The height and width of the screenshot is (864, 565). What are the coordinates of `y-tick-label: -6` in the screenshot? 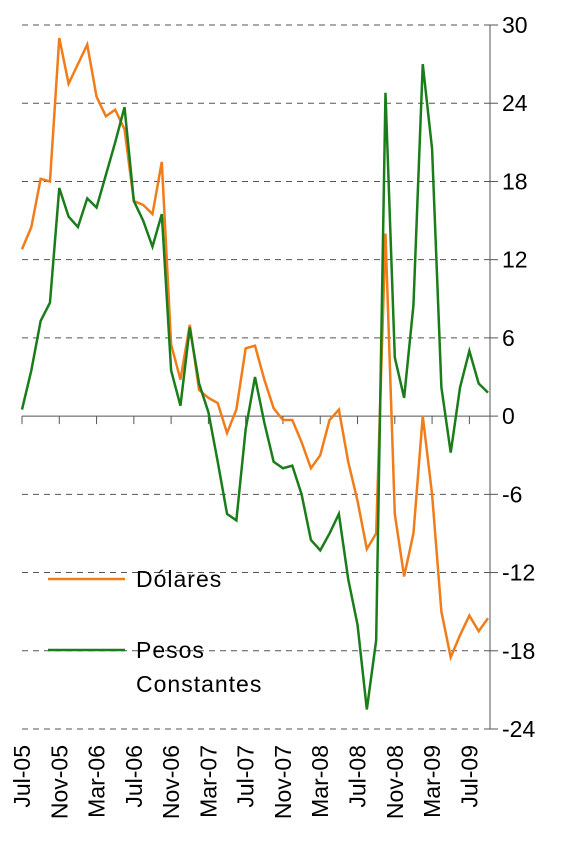 It's located at (512, 494).